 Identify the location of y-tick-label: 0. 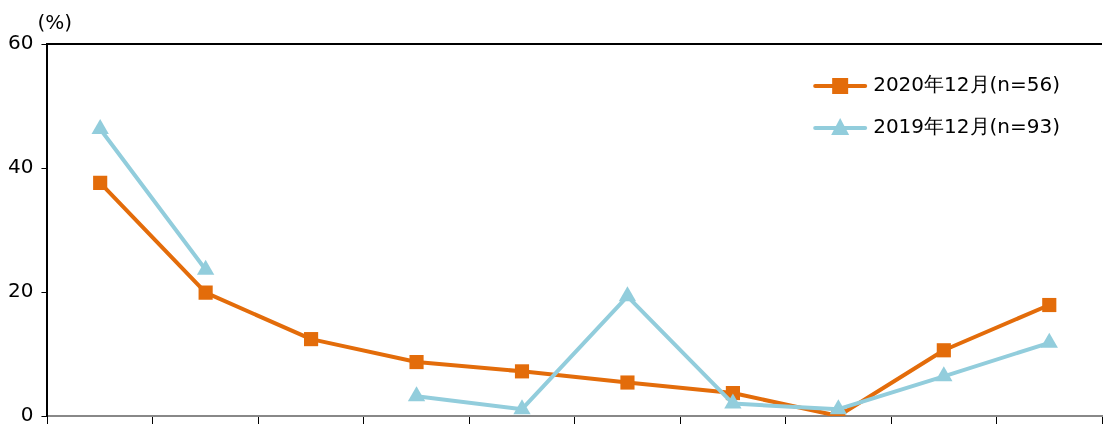
(27, 414).